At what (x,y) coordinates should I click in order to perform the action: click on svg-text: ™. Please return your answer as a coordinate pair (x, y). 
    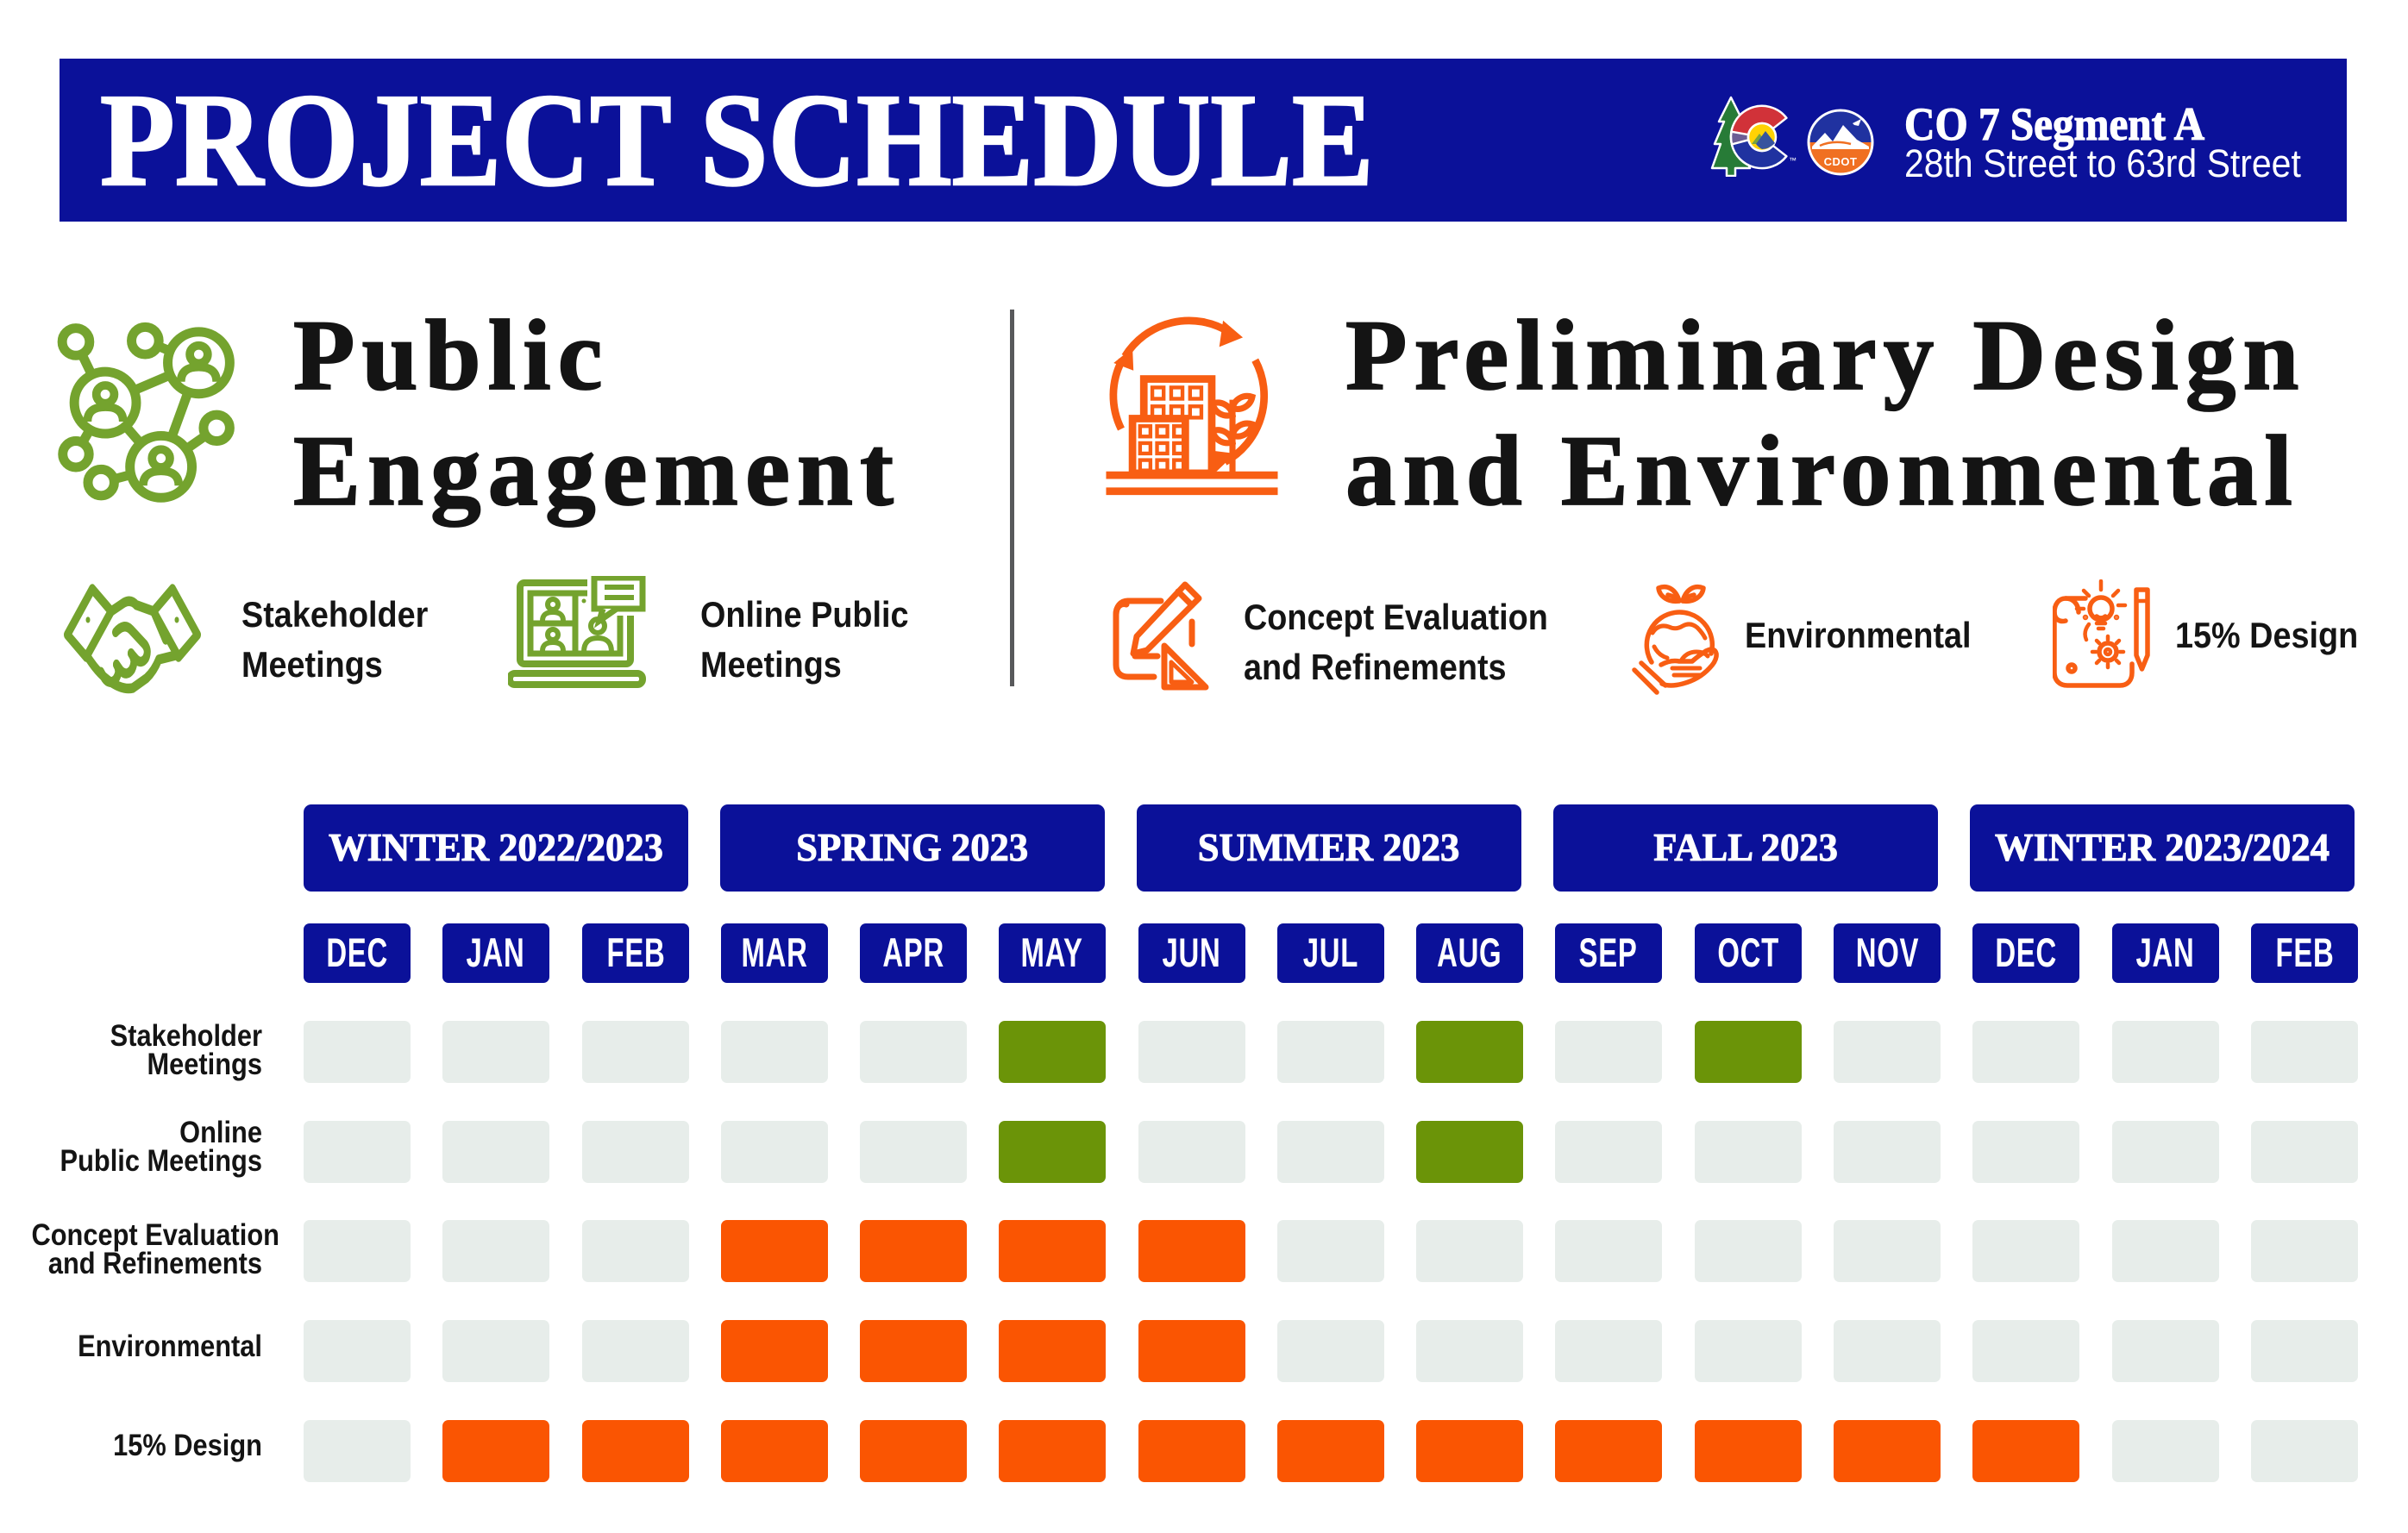
    Looking at the image, I should click on (1793, 160).